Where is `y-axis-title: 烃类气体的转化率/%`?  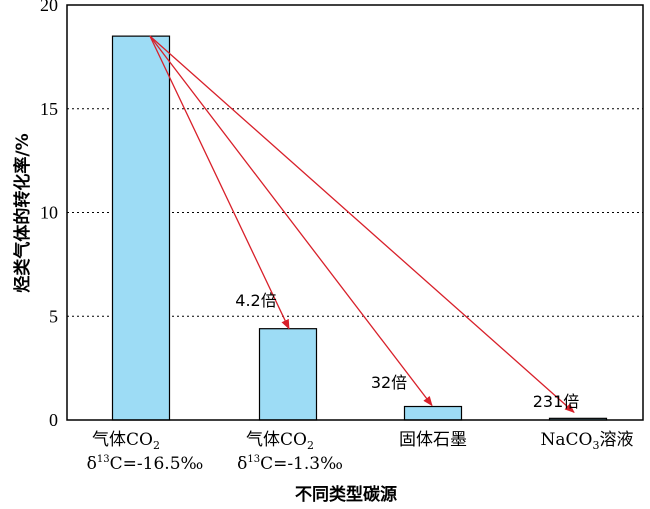 y-axis-title: 烃类气体的转化率/% is located at coordinates (22, 212).